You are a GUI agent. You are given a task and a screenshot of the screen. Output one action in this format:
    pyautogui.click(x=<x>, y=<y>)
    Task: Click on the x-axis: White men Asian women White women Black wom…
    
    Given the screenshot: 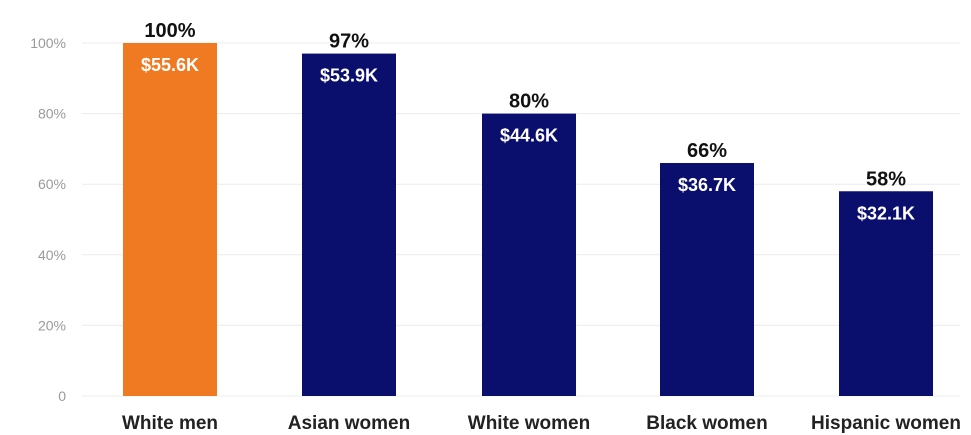 What is the action you would take?
    pyautogui.click(x=541, y=423)
    